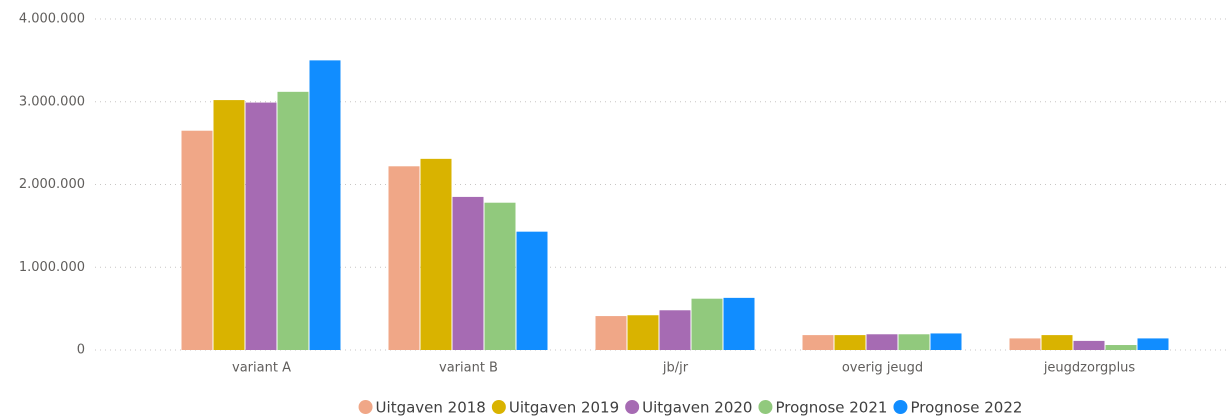 This screenshot has height=419, width=1228. I want to click on y-tick-label: 2.000.000, so click(52, 184).